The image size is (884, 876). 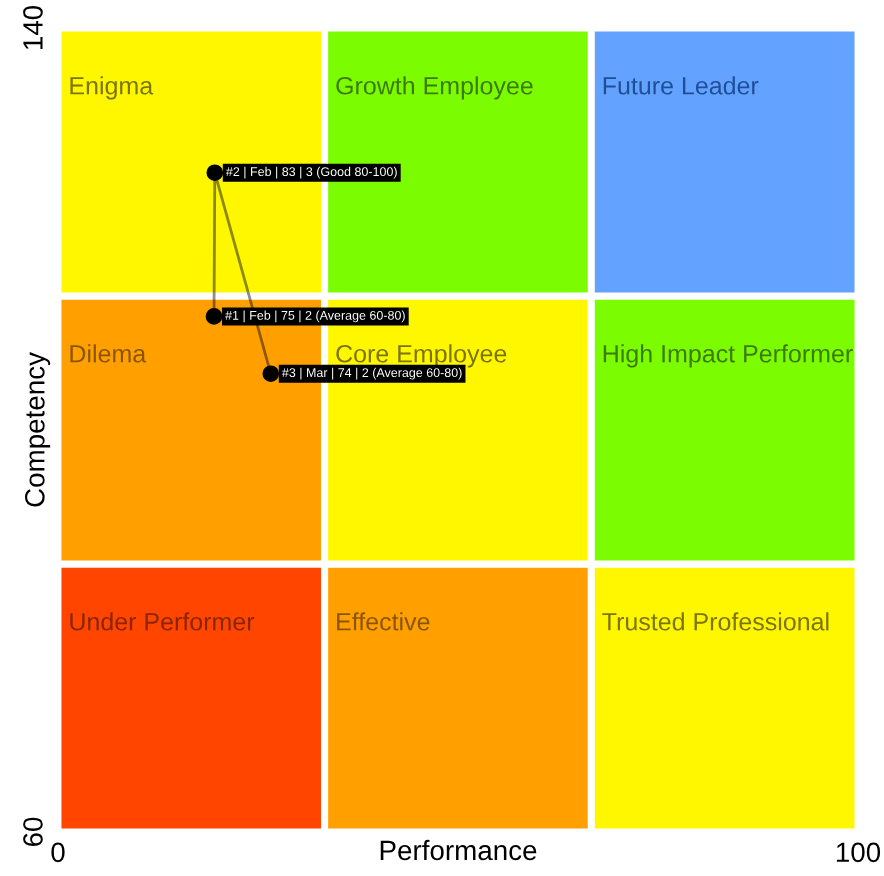 I want to click on annotation: Core Employee, so click(x=421, y=356).